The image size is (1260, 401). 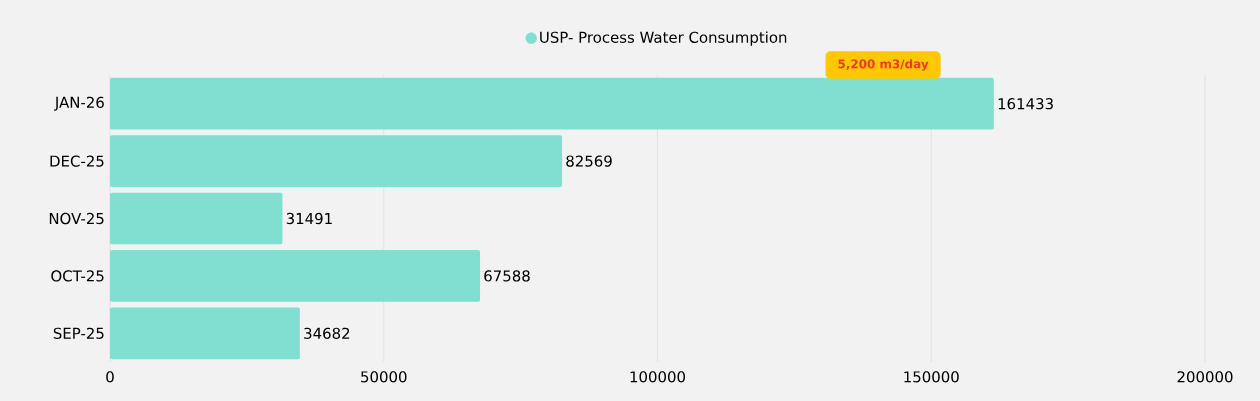 I want to click on x-tick-label: 200000, so click(x=1205, y=377).